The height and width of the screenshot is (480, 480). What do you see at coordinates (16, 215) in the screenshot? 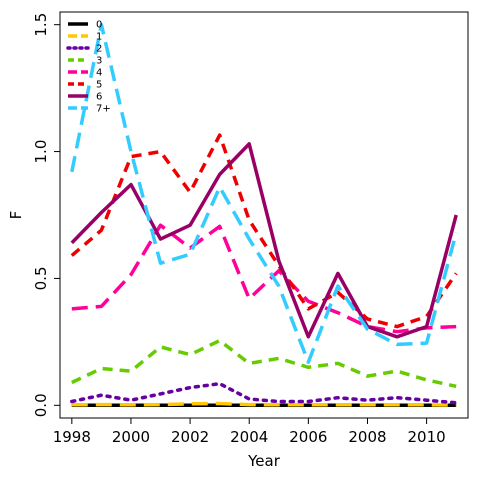
I see `y-axis-title: F` at bounding box center [16, 215].